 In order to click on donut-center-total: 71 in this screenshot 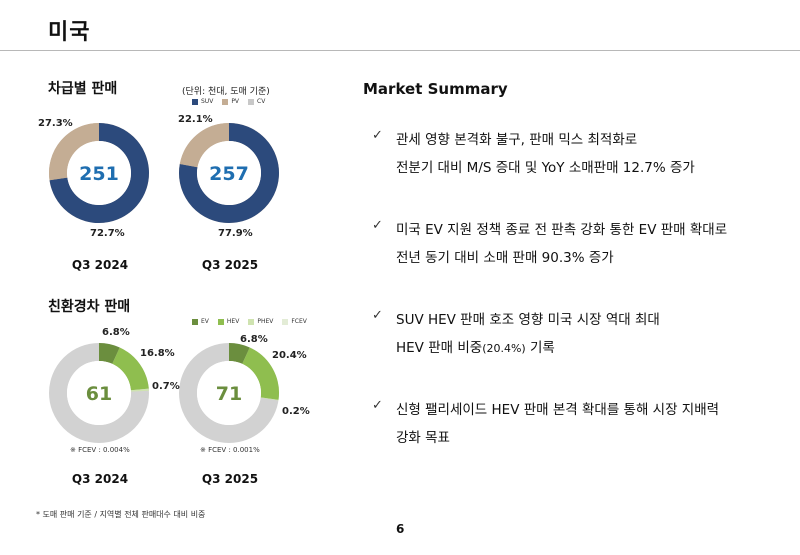, I will do `click(229, 394)`.